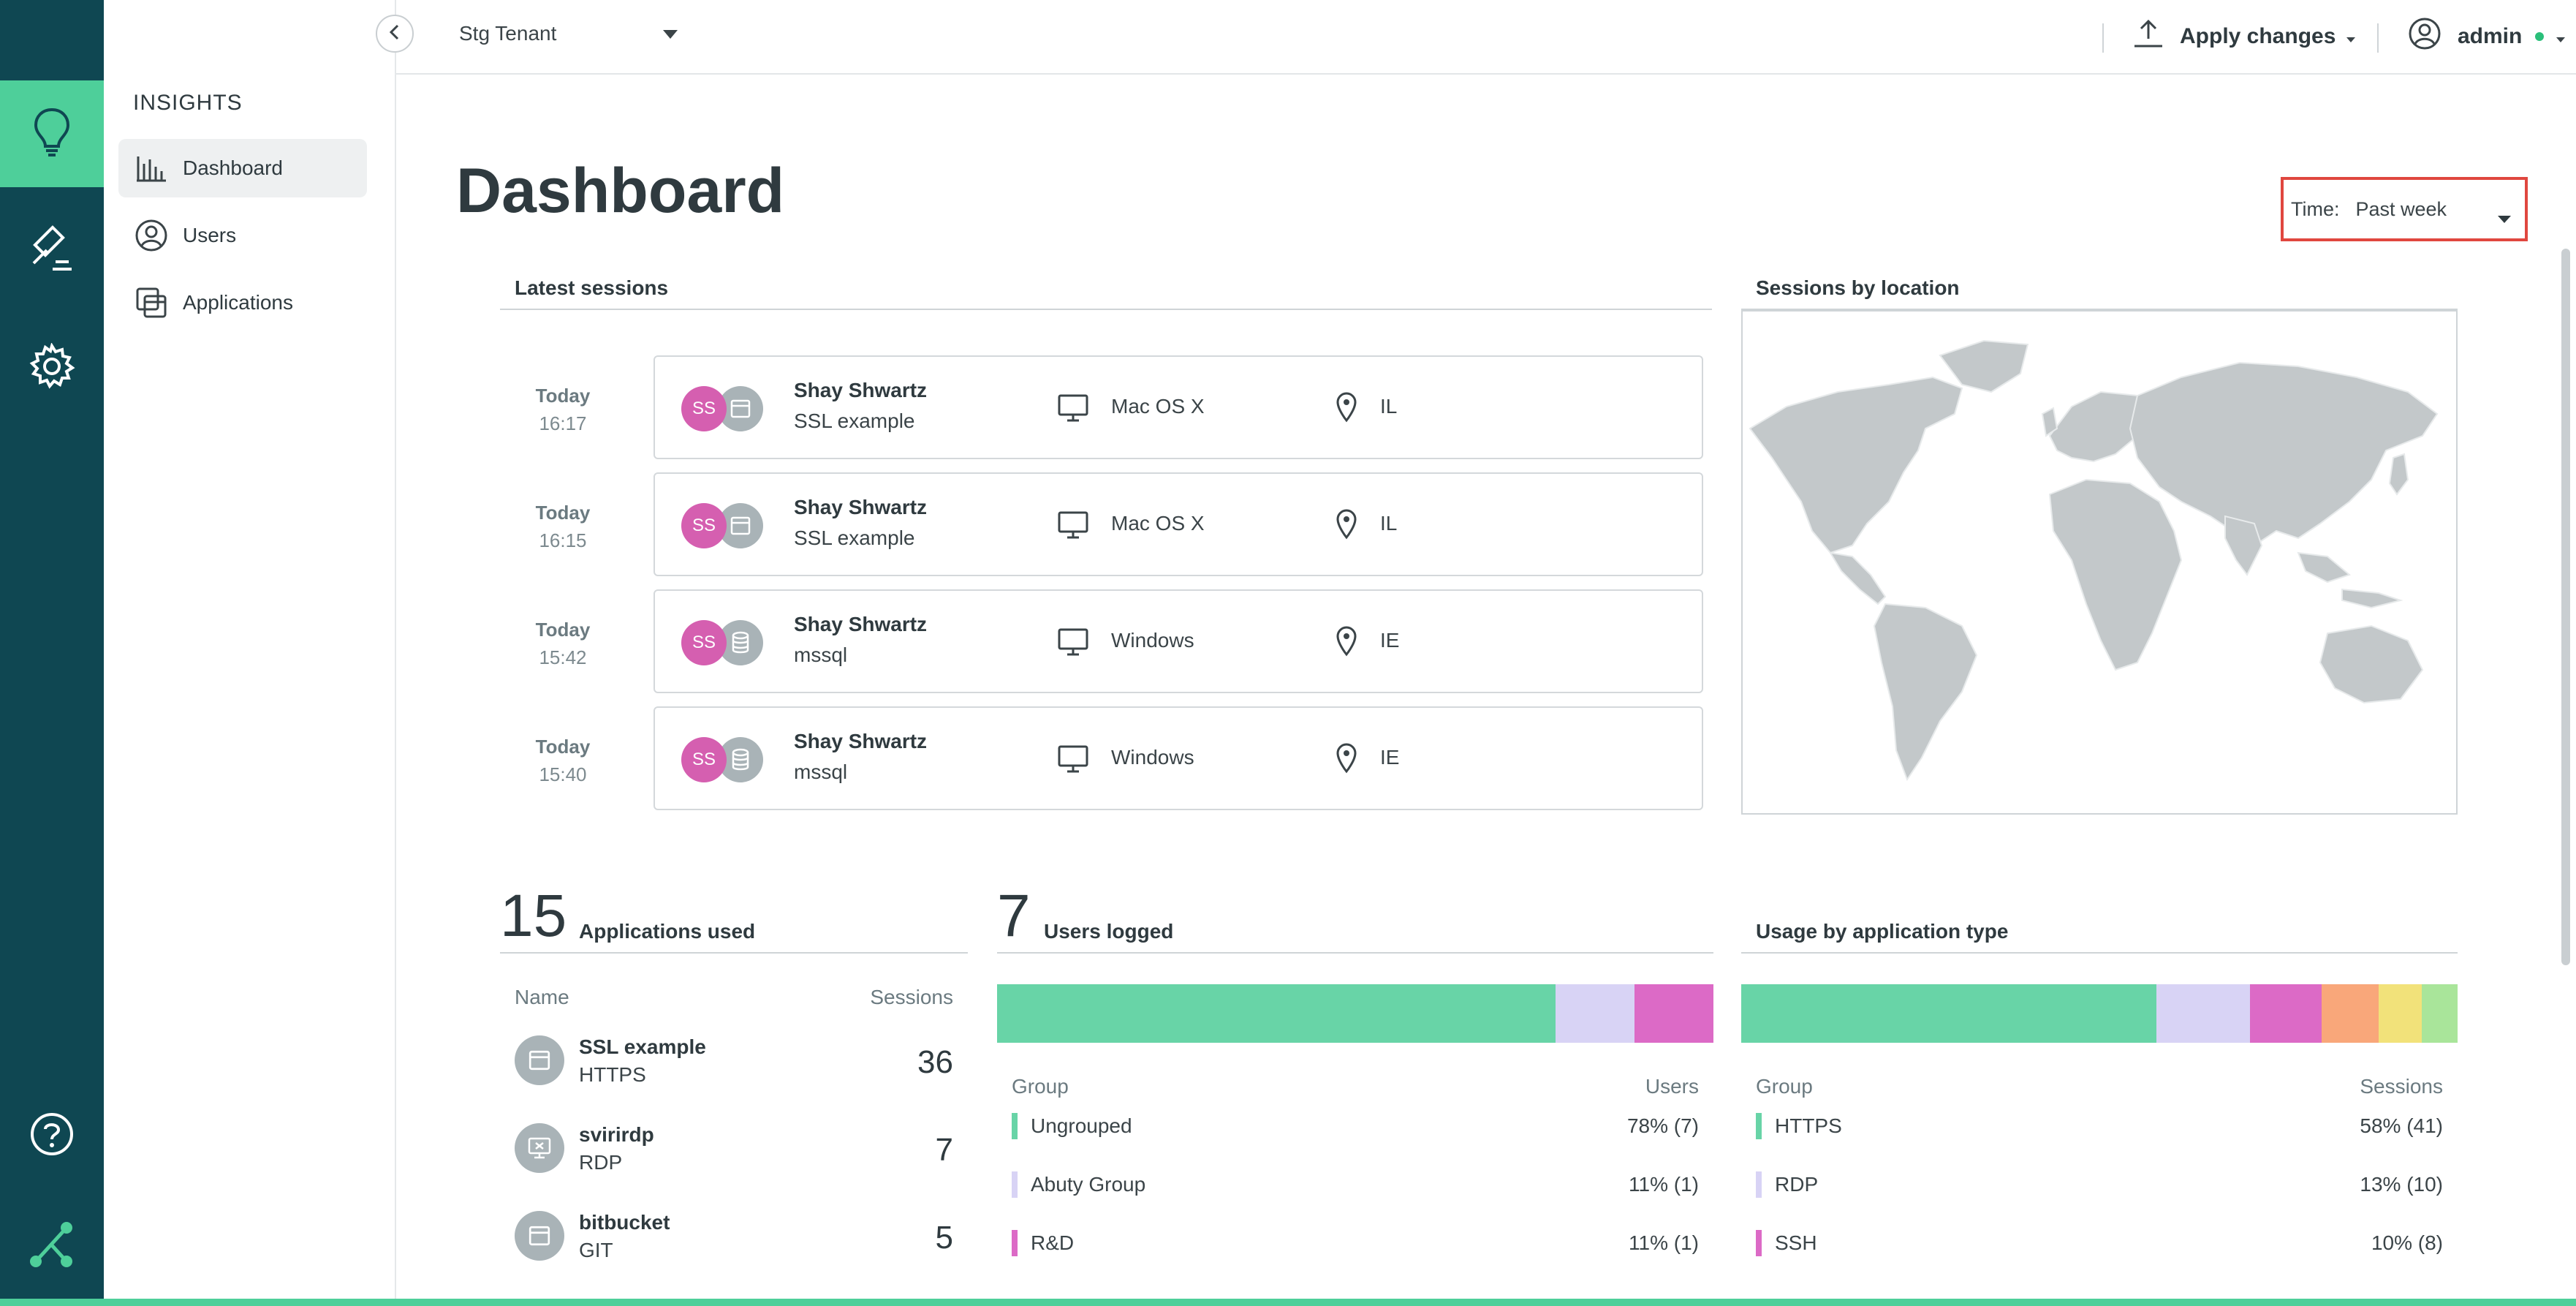  Describe the element at coordinates (563, 410) in the screenshot. I see `session-time: Today 16:17` at that location.